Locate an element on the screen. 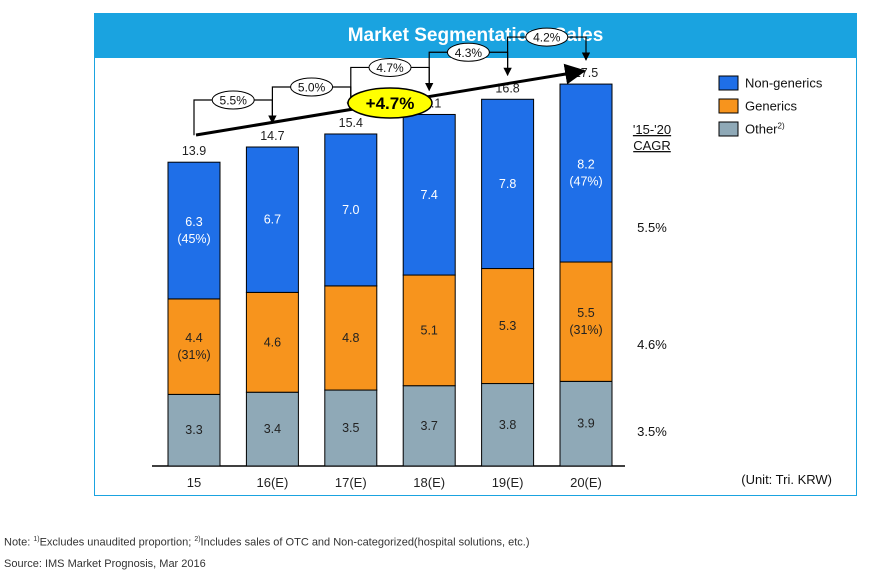 The image size is (889, 575). data-label-generics-0: (31%) is located at coordinates (193, 355).